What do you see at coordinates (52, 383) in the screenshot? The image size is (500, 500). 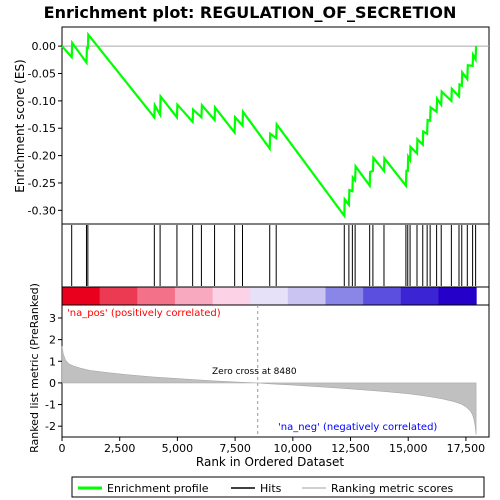 I see `metric-y-tick-label: 0` at bounding box center [52, 383].